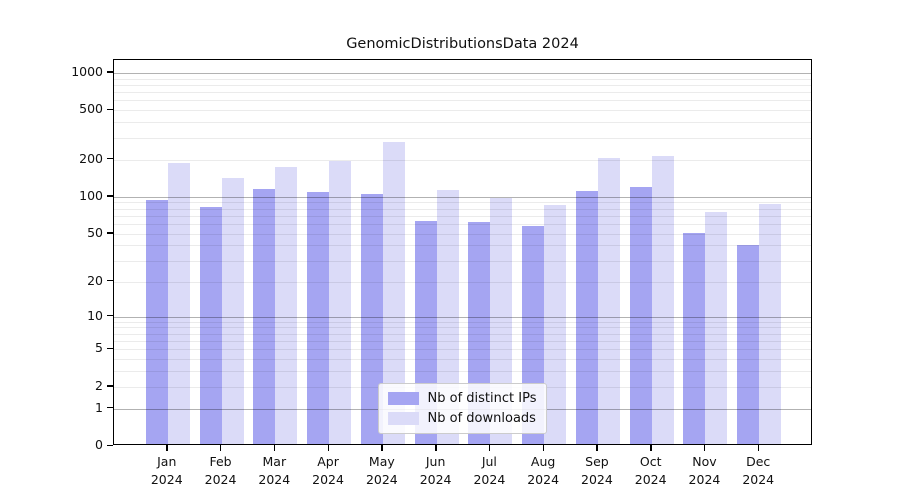 The height and width of the screenshot is (500, 900). What do you see at coordinates (99, 385) in the screenshot?
I see `y-axis-tick-label: 2` at bounding box center [99, 385].